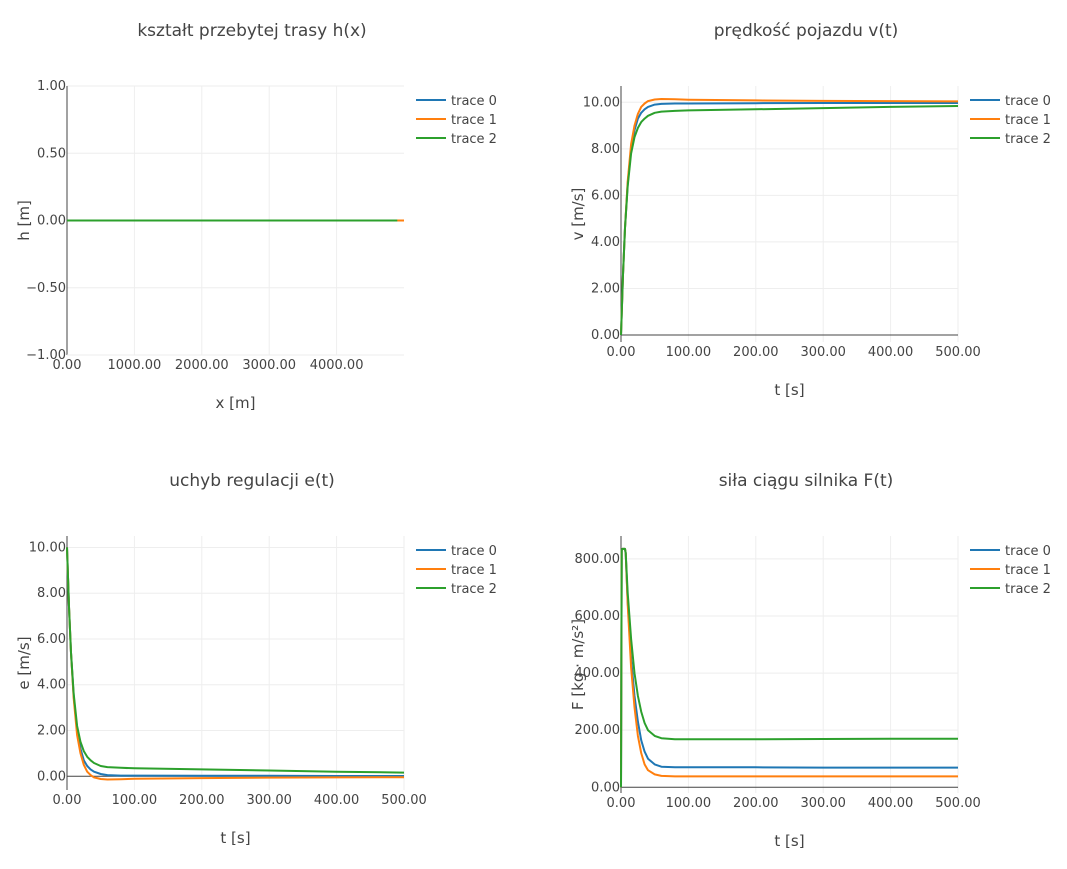  I want to click on y-tick-label: 800.00, so click(598, 559).